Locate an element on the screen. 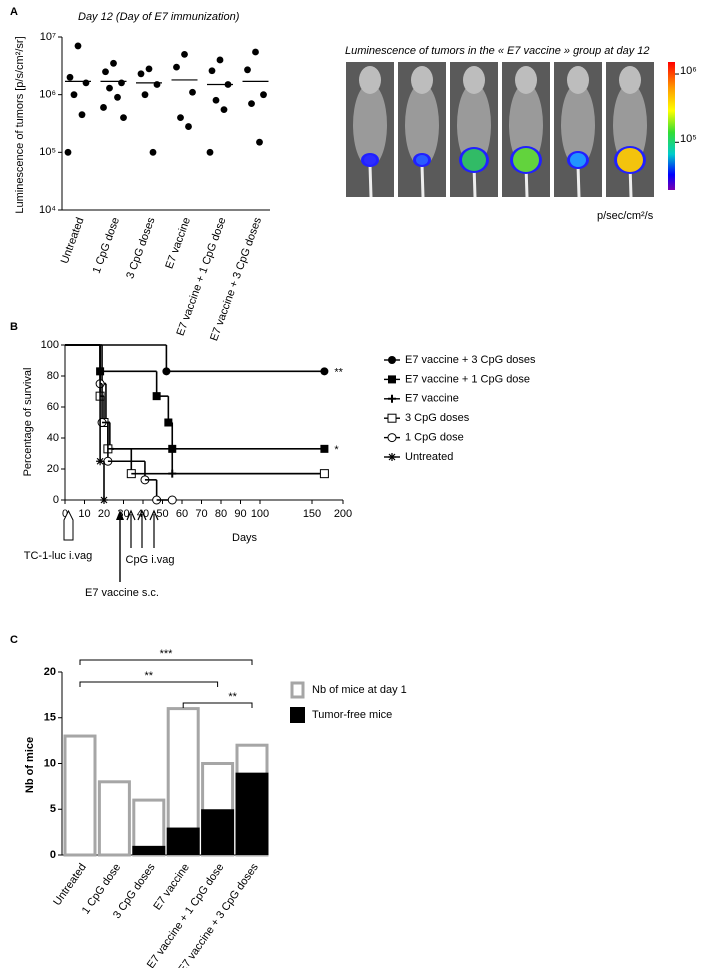  x-tick-label: 1 CpG dose is located at coordinates (106, 245).